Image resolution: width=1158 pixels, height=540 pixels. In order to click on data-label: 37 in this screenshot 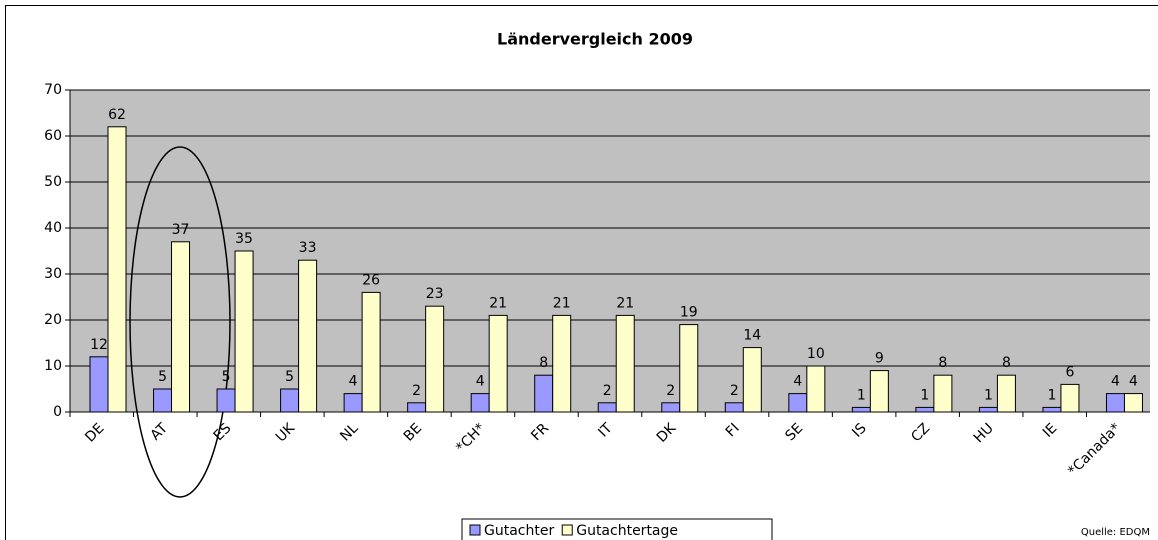, I will do `click(181, 230)`.